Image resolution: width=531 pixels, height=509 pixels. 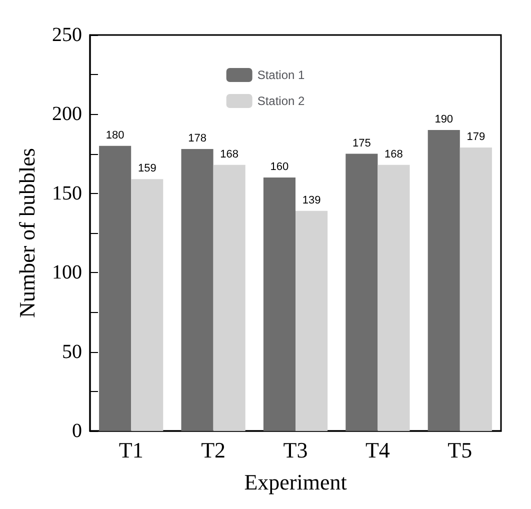 I want to click on legend-label: Station 1, so click(x=281, y=75).